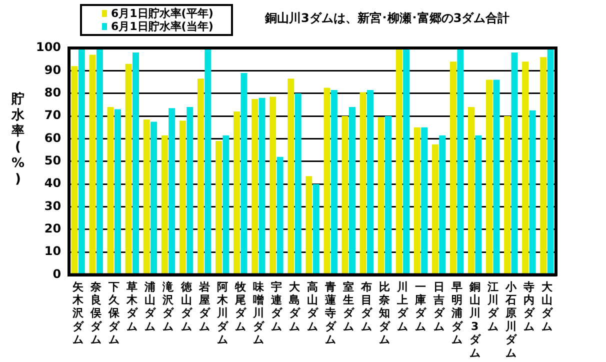 The image size is (606, 362). Describe the element at coordinates (114, 313) in the screenshot. I see `x-tick-label: 下久保ダム` at that location.